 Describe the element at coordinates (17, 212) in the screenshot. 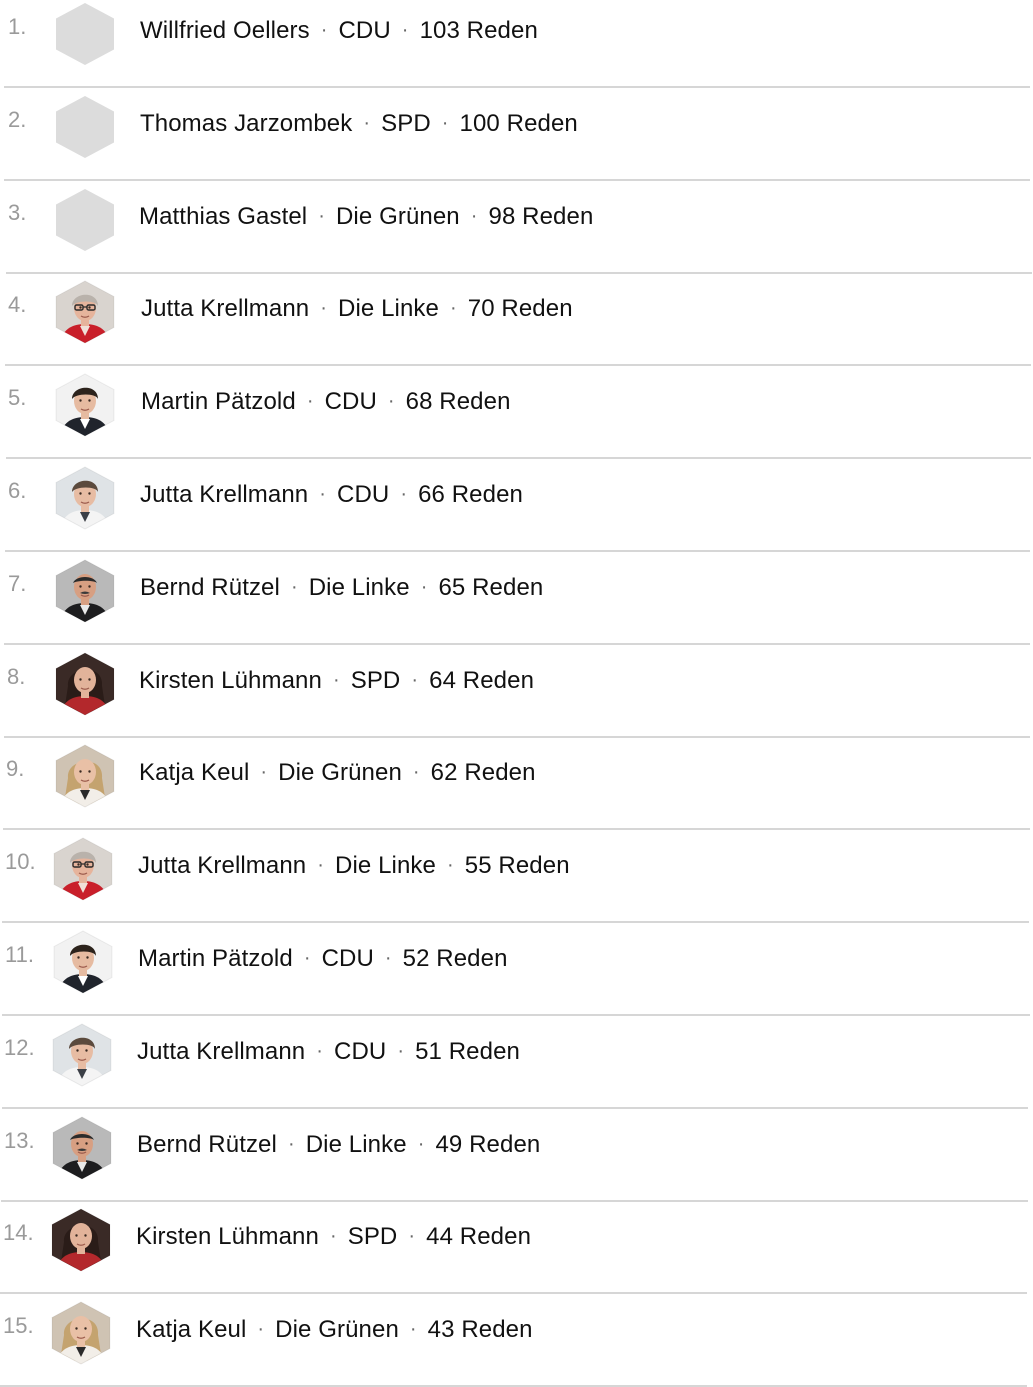

I see `rank-number: 3.` at that location.